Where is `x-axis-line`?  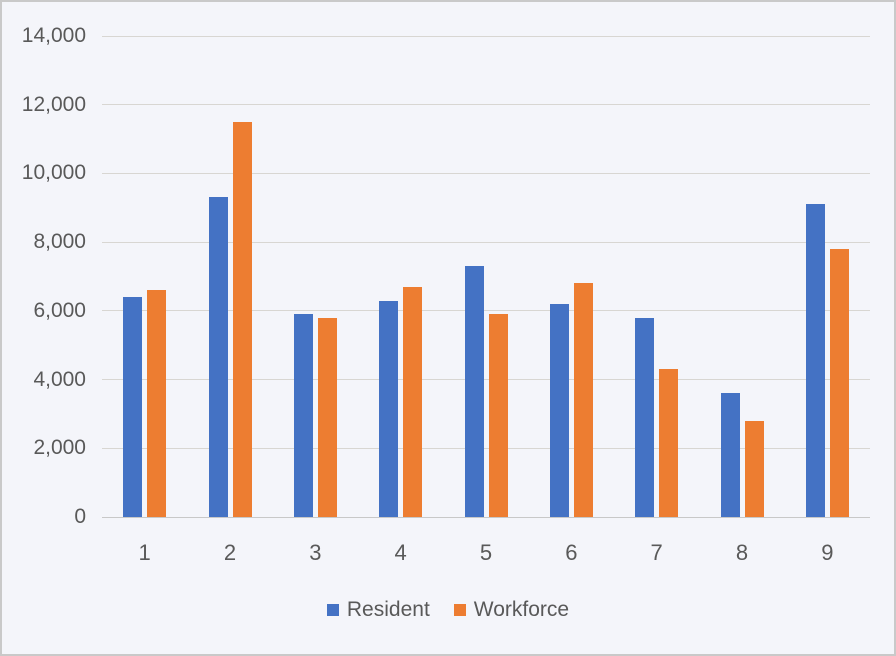
x-axis-line is located at coordinates (486, 517).